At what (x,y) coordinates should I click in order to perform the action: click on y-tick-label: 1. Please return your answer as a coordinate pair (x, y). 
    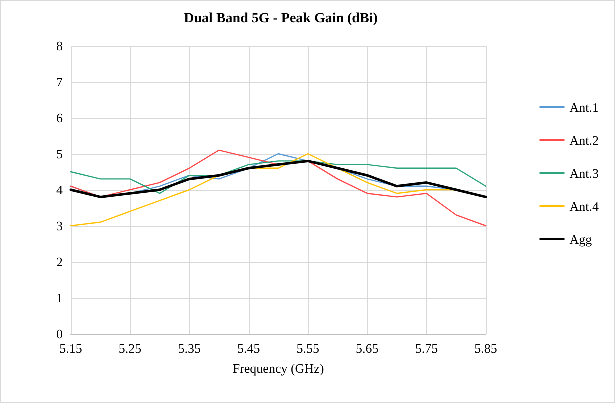
    Looking at the image, I should click on (59, 298).